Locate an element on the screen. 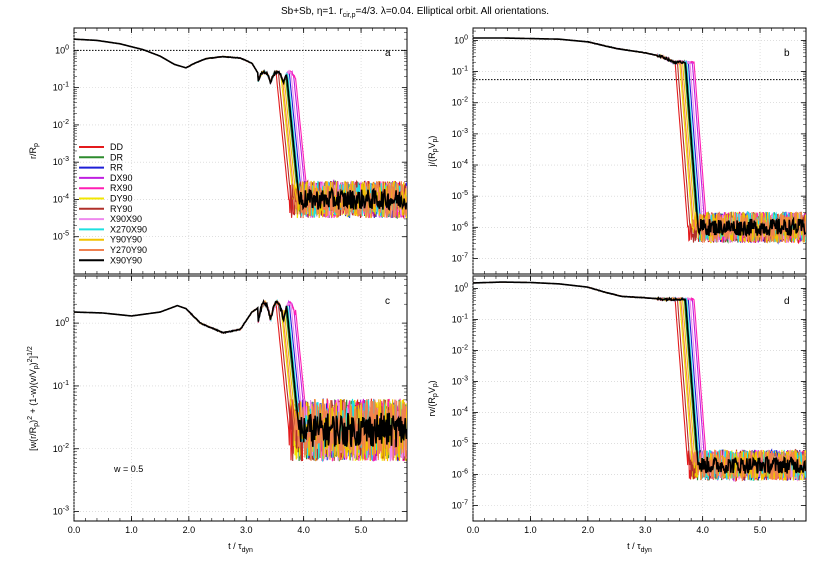  y-axis-label: j/(RpVp) is located at coordinates (433, 152).